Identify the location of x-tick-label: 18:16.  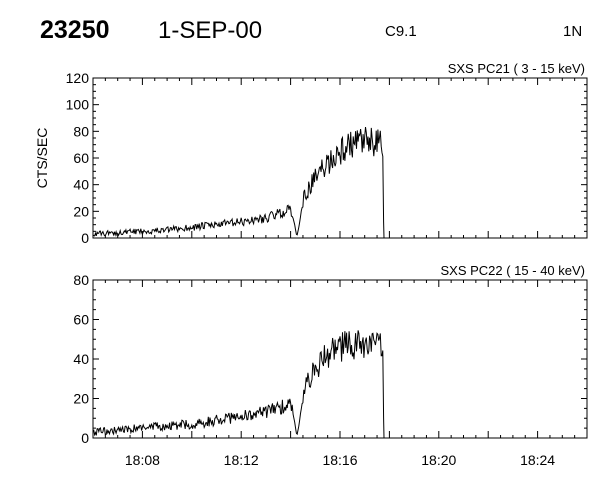
(339, 460).